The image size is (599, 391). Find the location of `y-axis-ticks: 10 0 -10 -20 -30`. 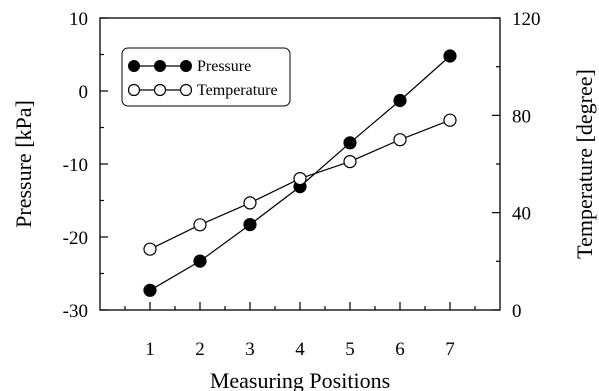

y-axis-ticks: 10 0 -10 -20 -30 is located at coordinates (85, 165).